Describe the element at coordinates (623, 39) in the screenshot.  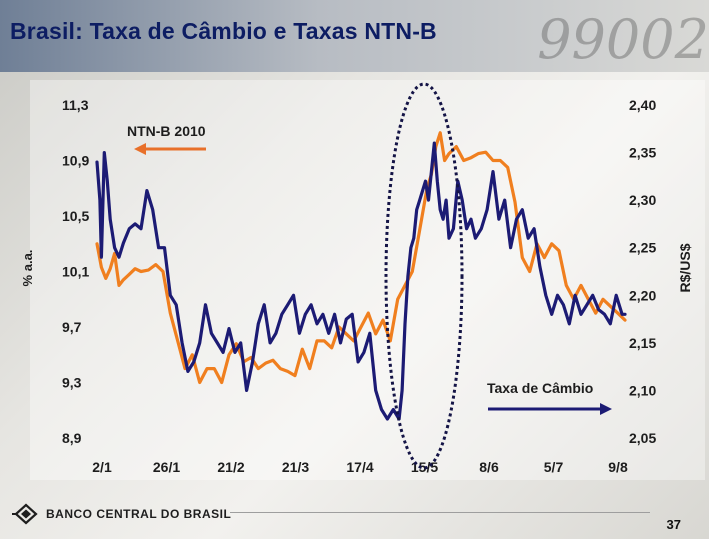
I see `watermark-numbers: 99002` at that location.